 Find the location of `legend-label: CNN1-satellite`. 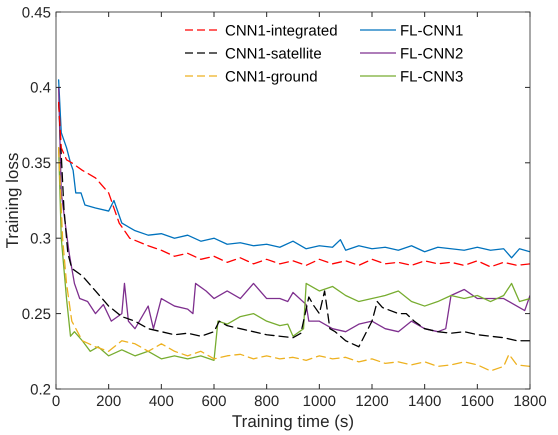

legend-label: CNN1-satellite is located at coordinates (273, 53).